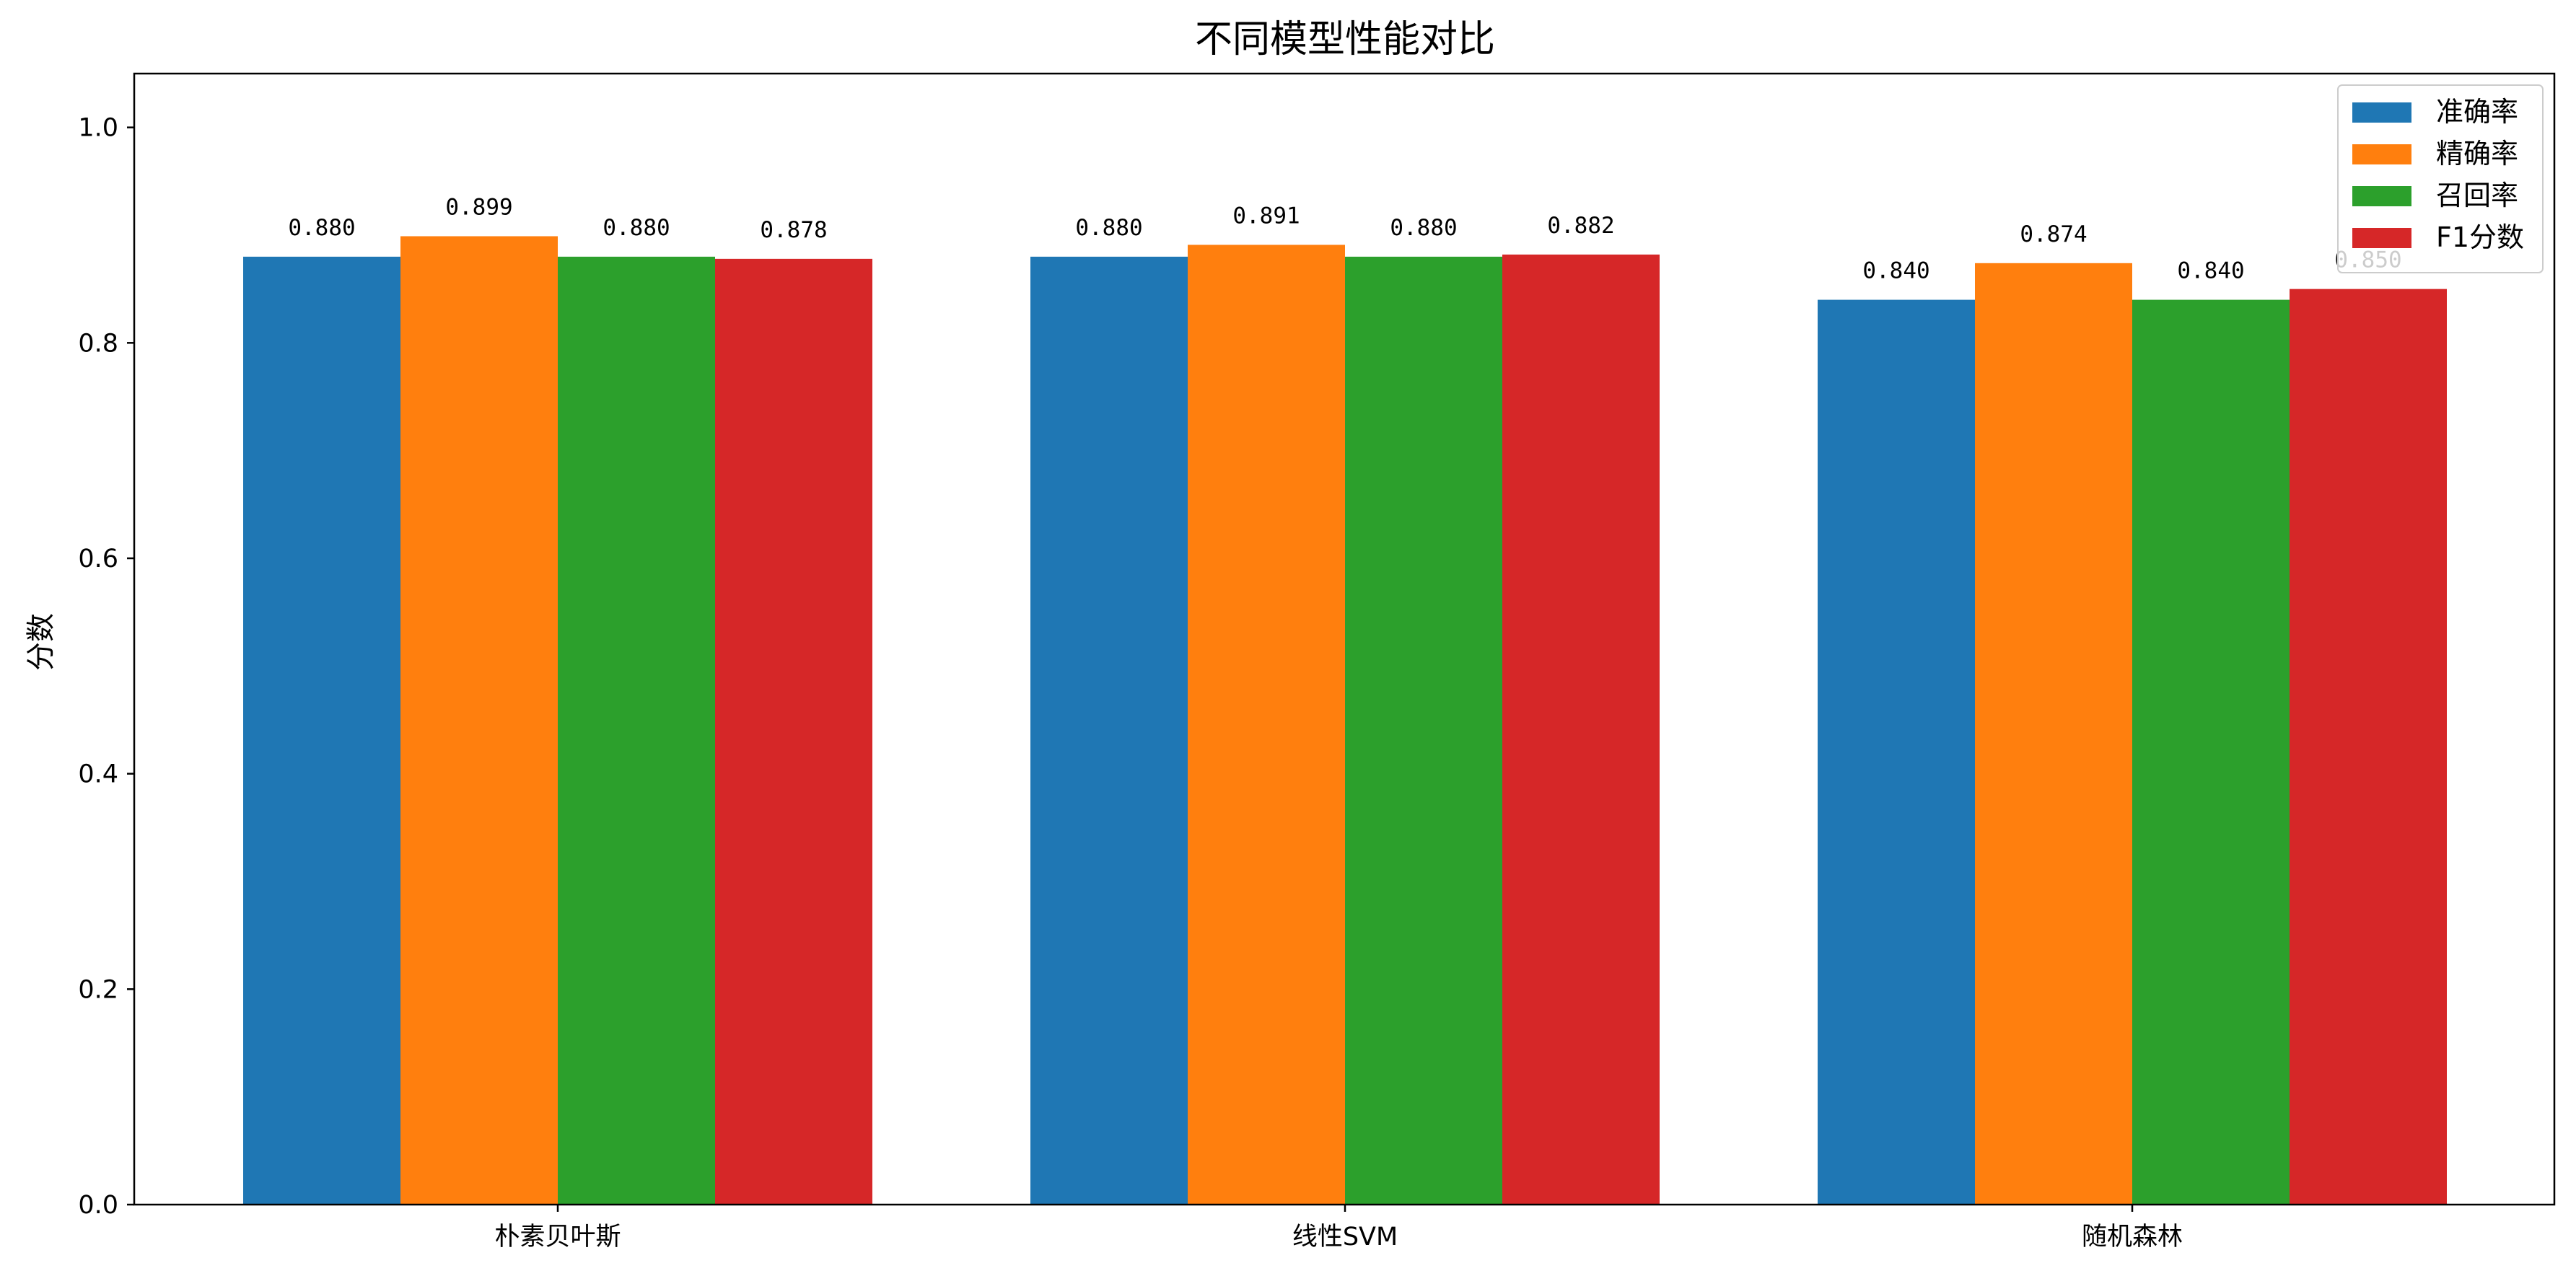 This screenshot has height=1276, width=2576. I want to click on data-label-series-2-category-1: 0.880, so click(1423, 228).